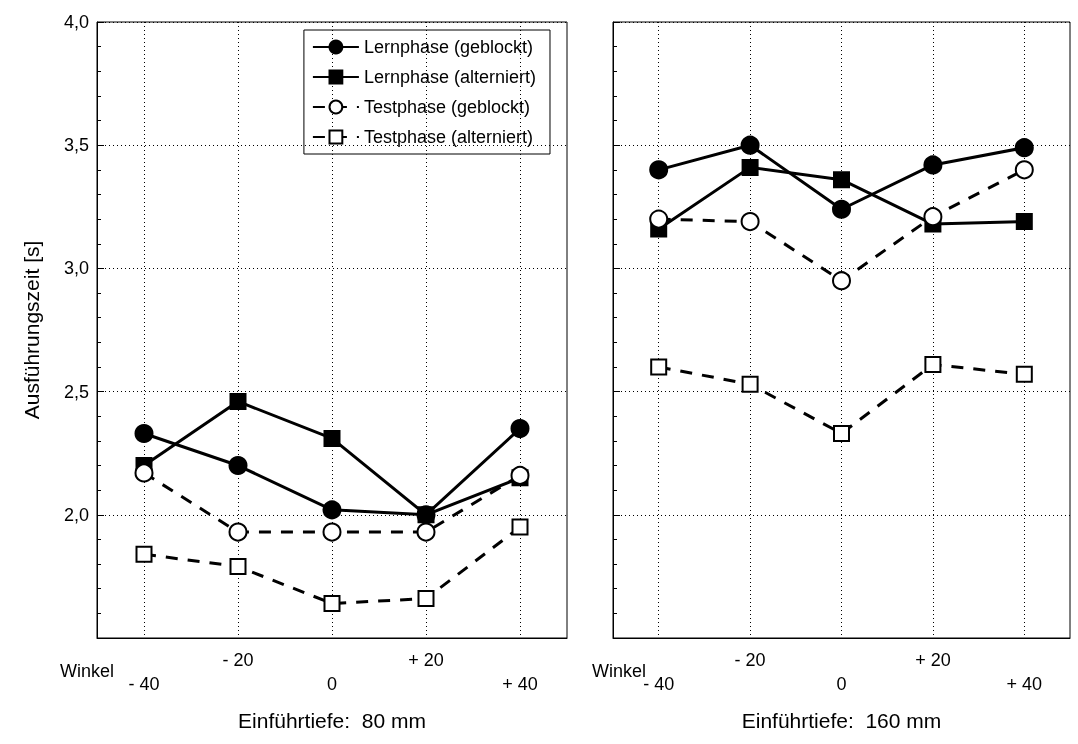 The width and height of the screenshot is (1078, 744). I want to click on x-axis-title: Einführtiefe: 80 mm, so click(332, 720).